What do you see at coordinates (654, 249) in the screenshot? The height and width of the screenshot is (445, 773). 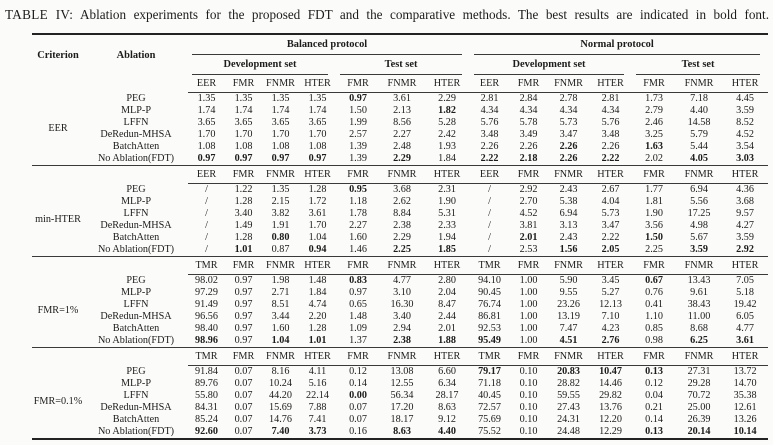 I see `metric-value: 2.25` at bounding box center [654, 249].